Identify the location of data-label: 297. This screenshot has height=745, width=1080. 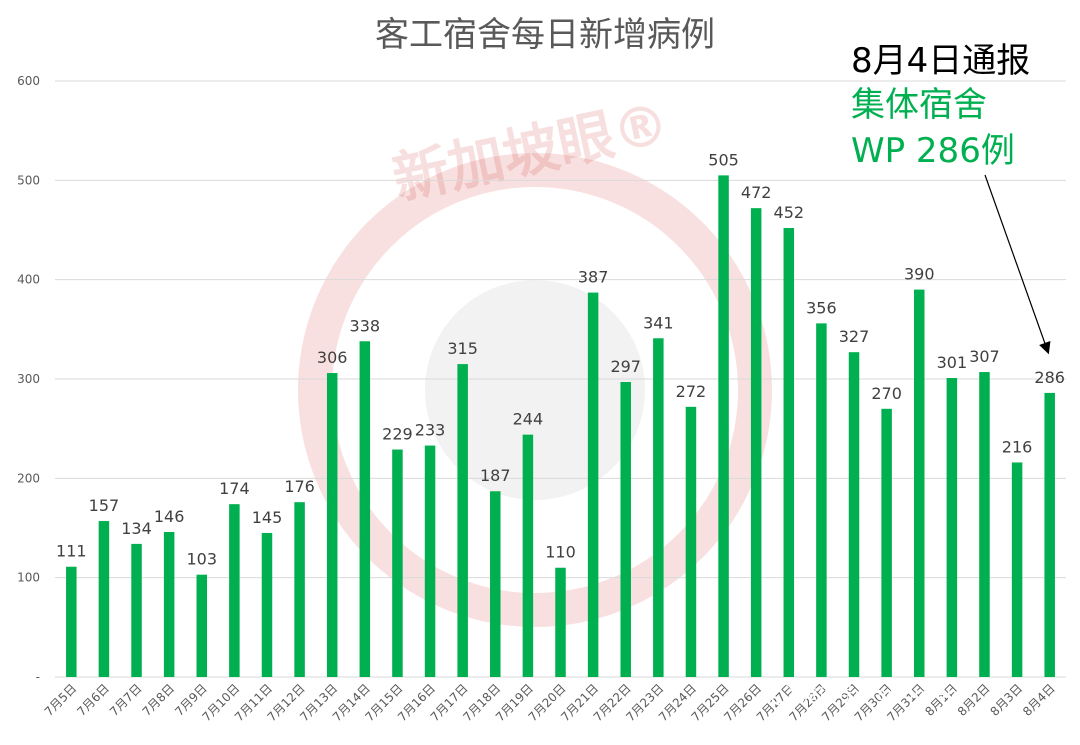
(625, 366).